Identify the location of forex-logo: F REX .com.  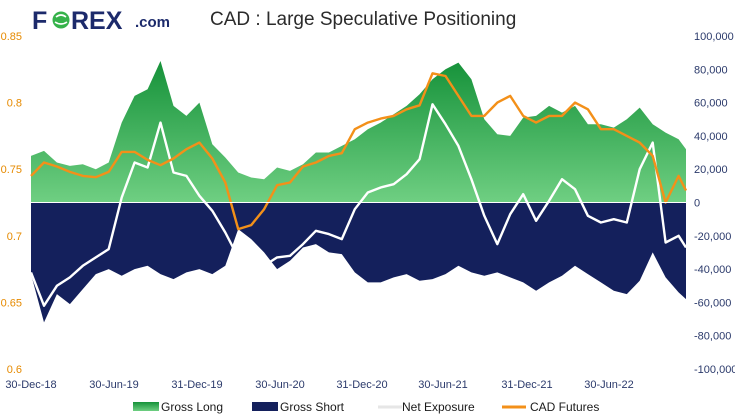
(101, 21).